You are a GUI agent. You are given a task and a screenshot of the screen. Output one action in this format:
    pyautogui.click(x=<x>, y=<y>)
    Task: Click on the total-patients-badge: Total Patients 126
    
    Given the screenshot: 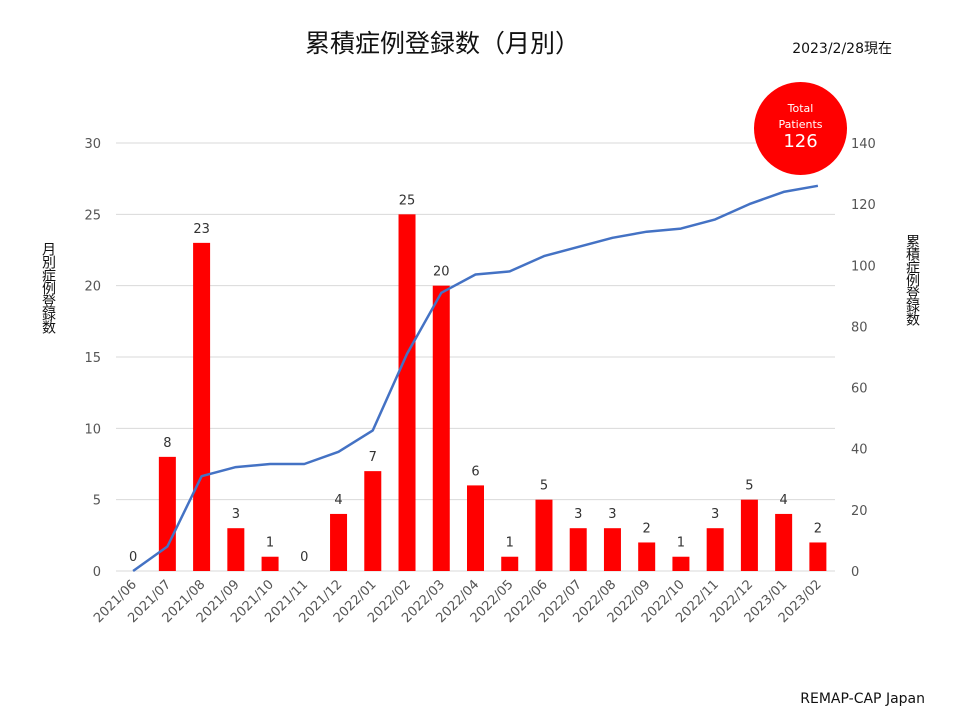 What is the action you would take?
    pyautogui.click(x=800, y=128)
    